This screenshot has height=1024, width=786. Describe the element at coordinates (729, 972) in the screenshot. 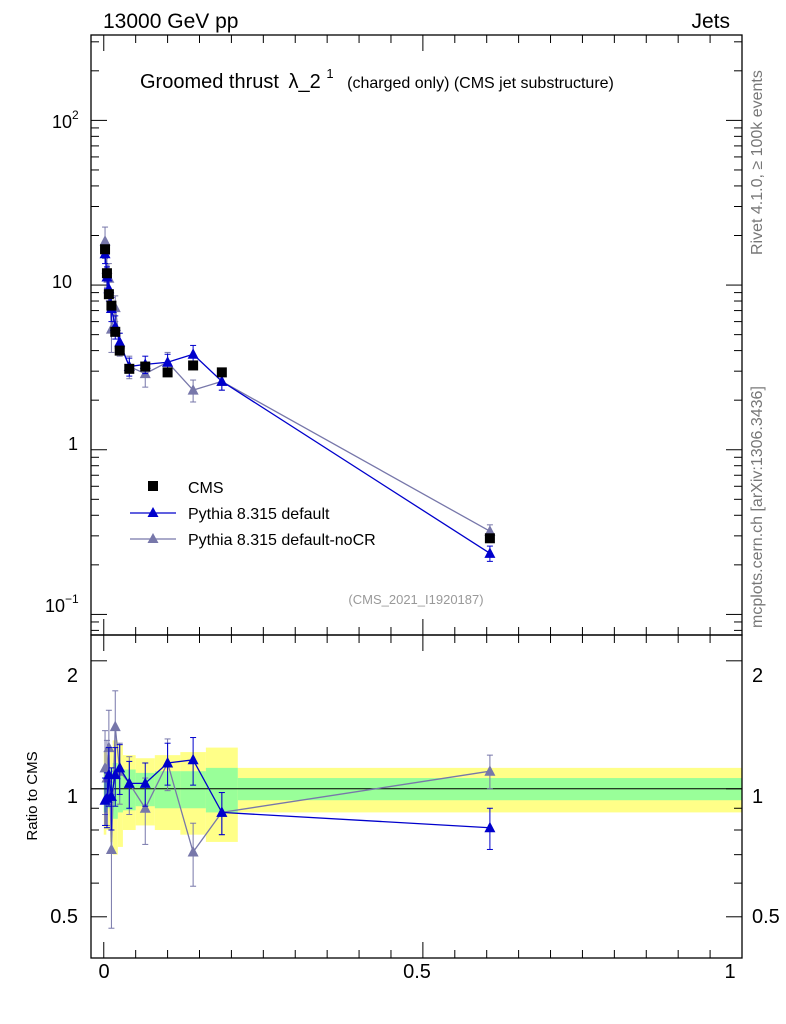

I see `xtick-label-1: 1` at that location.